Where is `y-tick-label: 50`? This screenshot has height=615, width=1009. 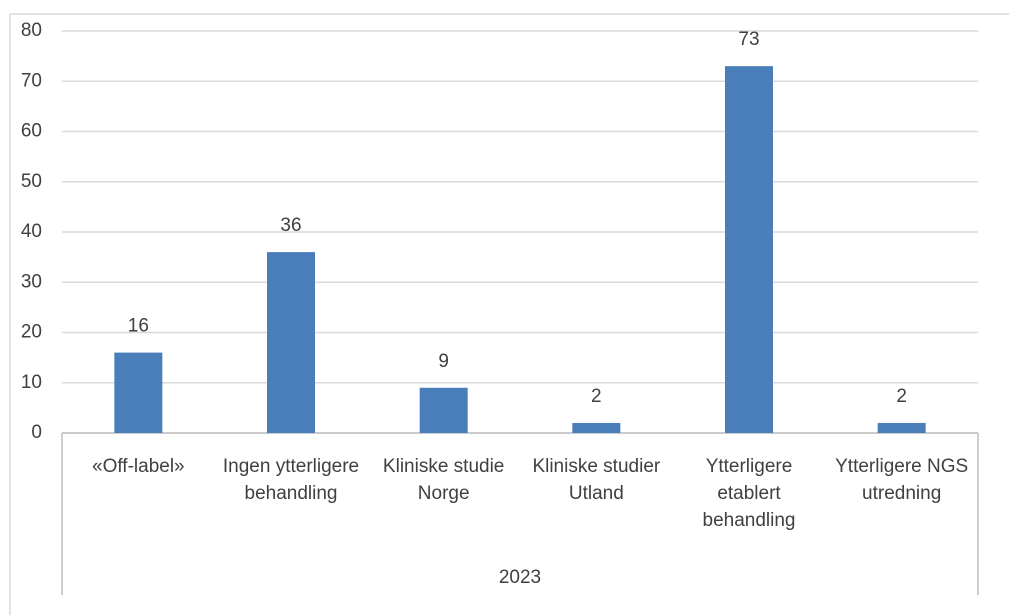 y-tick-label: 50 is located at coordinates (31, 181).